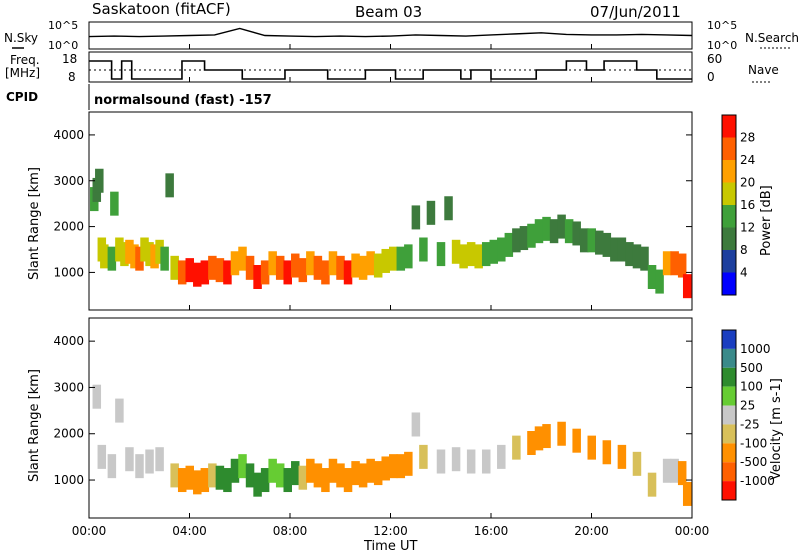 Image resolution: width=800 pixels, height=554 pixels. Describe the element at coordinates (388, 12) in the screenshot. I see `beam-title: Beam 03` at that location.